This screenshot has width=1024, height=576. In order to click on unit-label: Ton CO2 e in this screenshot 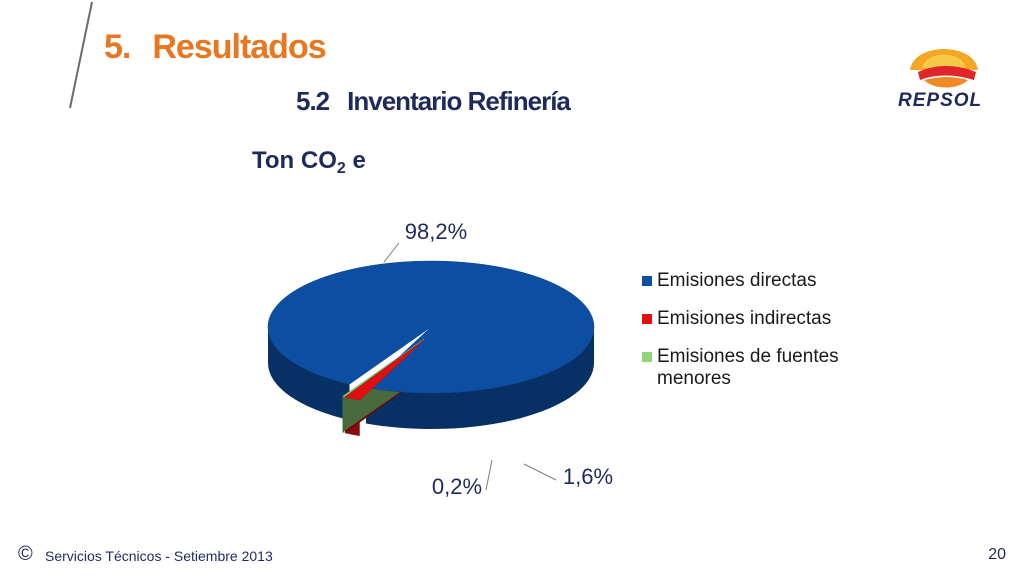, I will do `click(309, 162)`.